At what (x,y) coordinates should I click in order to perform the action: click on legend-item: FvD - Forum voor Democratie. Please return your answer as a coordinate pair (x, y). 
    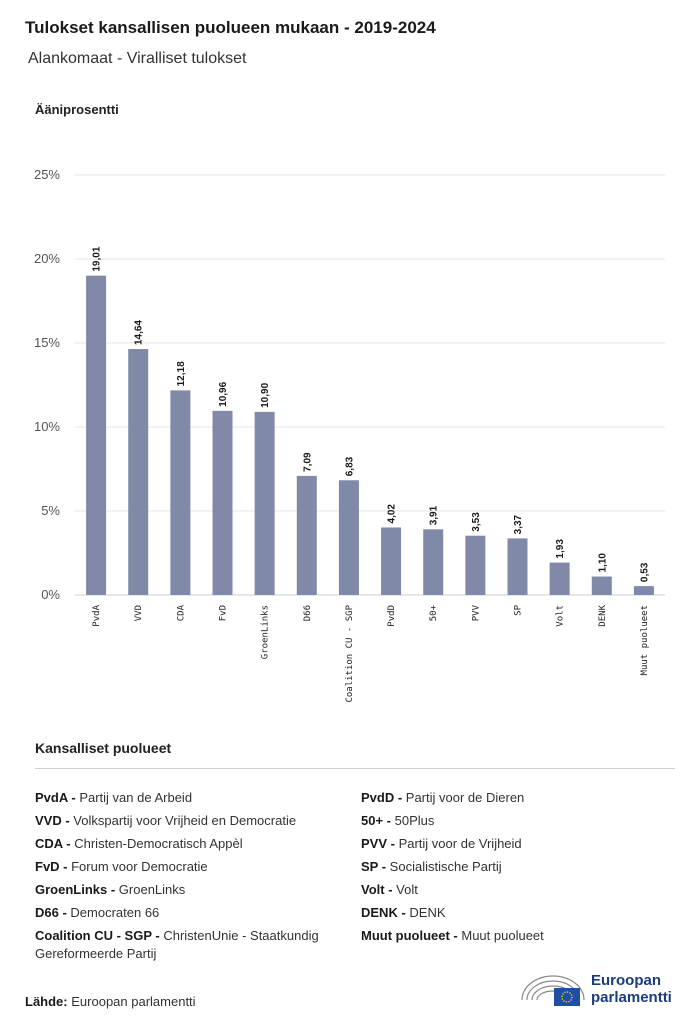
    Looking at the image, I should click on (192, 866).